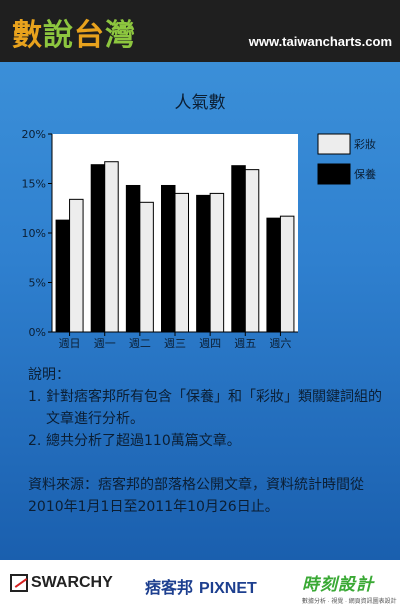 The height and width of the screenshot is (610, 400). I want to click on pixnet-label: PIXNET, so click(228, 588).